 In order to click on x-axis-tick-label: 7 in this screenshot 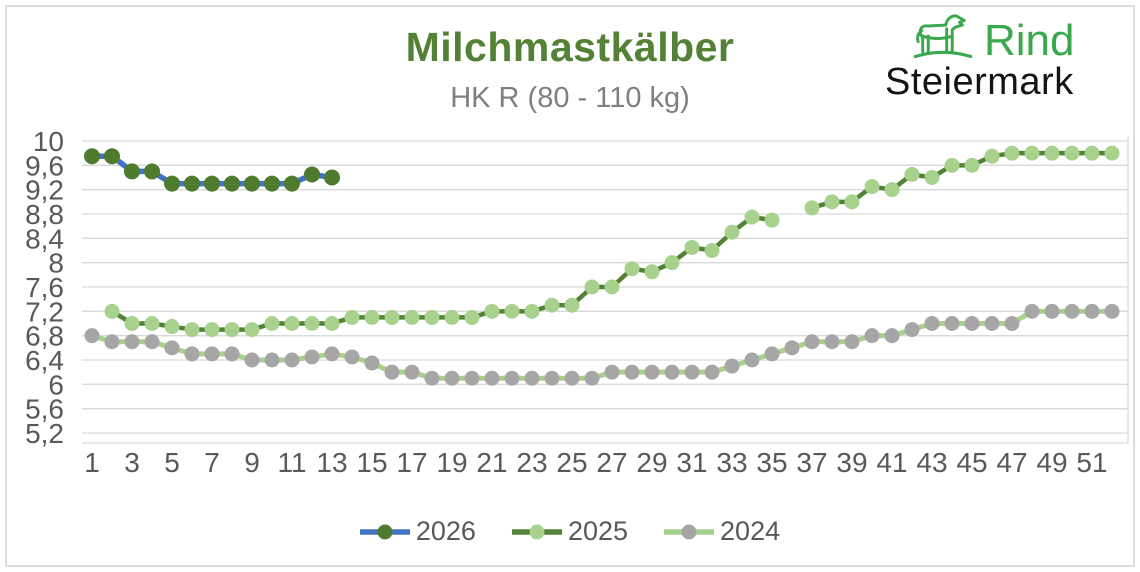, I will do `click(212, 462)`.